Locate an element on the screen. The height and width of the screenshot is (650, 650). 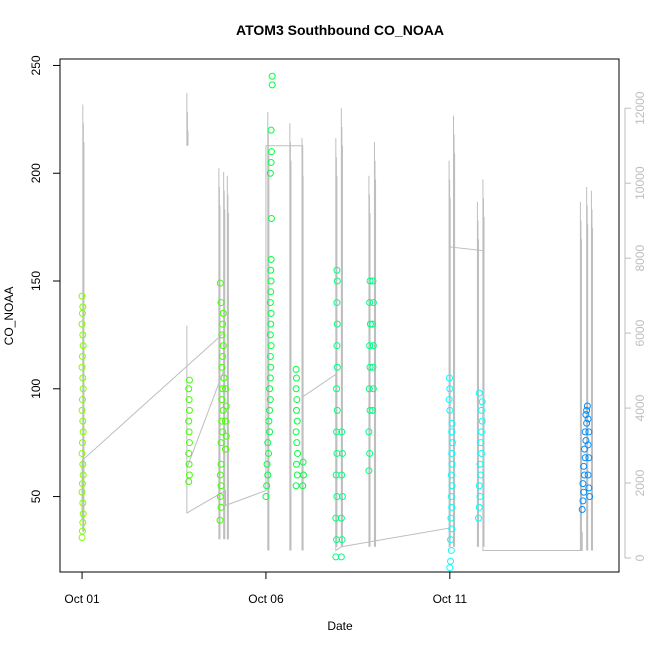
x-axis: Oct 01 Oct 06 Oct 11 is located at coordinates (265, 588).